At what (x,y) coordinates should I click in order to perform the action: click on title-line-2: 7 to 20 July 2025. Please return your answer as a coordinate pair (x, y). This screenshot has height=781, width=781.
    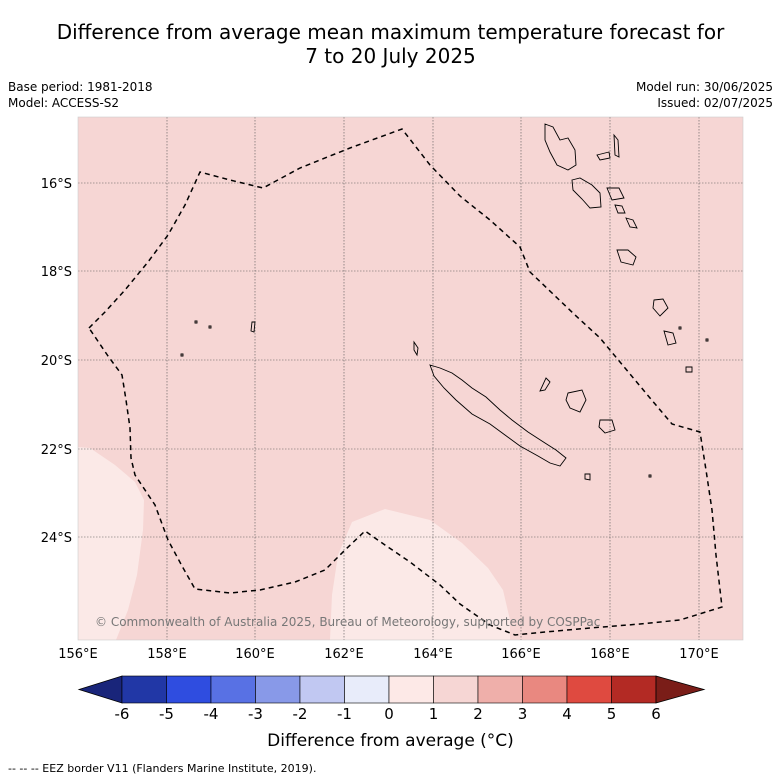
    Looking at the image, I should click on (390, 56).